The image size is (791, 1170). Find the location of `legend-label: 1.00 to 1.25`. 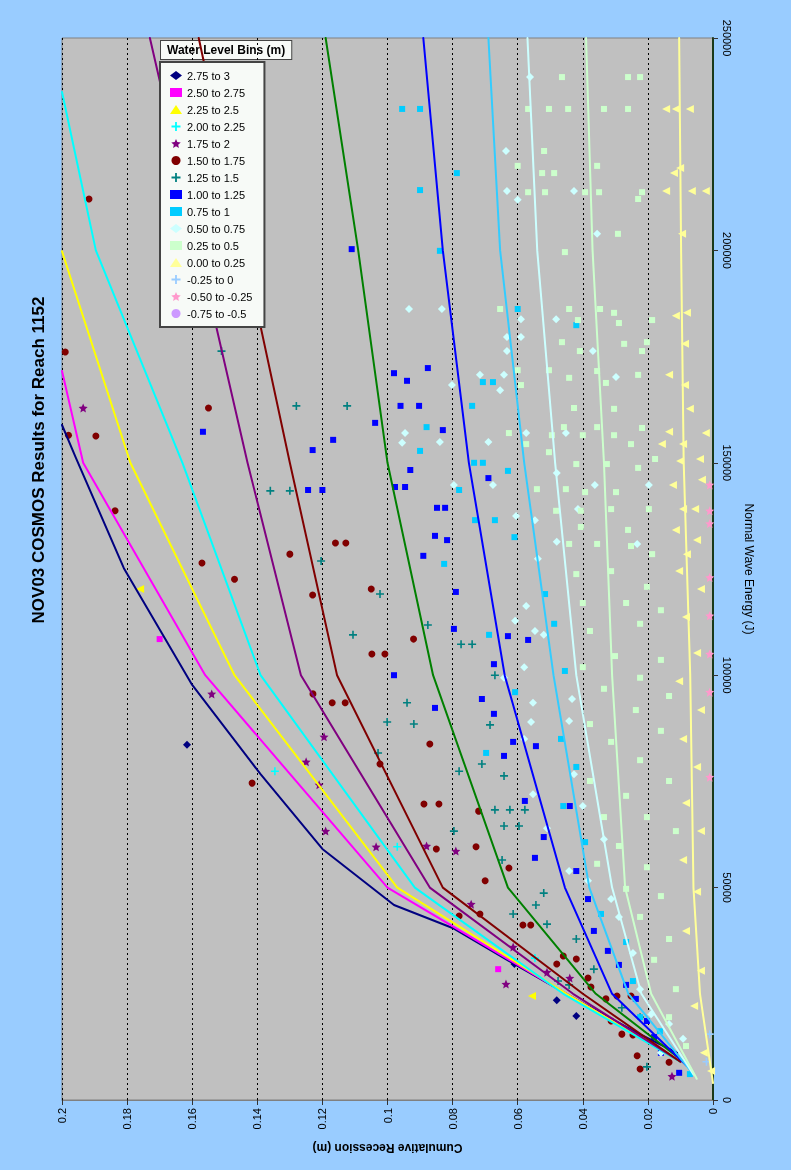

legend-label: 1.00 to 1.25 is located at coordinates (216, 194).